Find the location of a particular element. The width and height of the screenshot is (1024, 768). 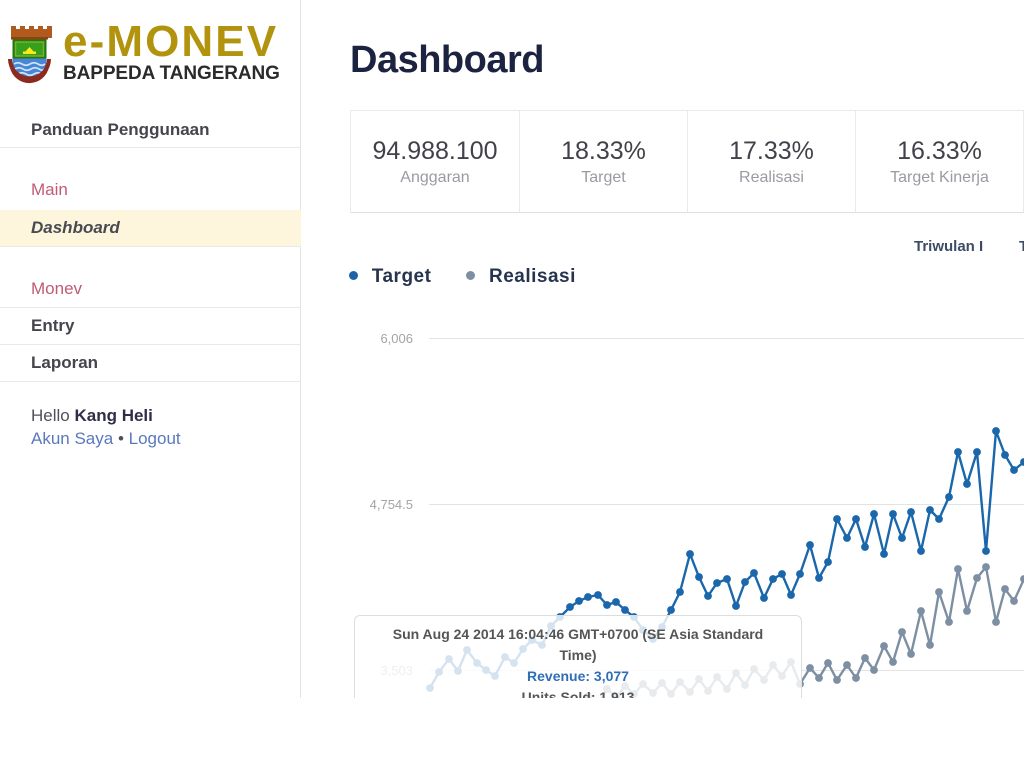

svg-text: 4,754.5 is located at coordinates (391, 504).